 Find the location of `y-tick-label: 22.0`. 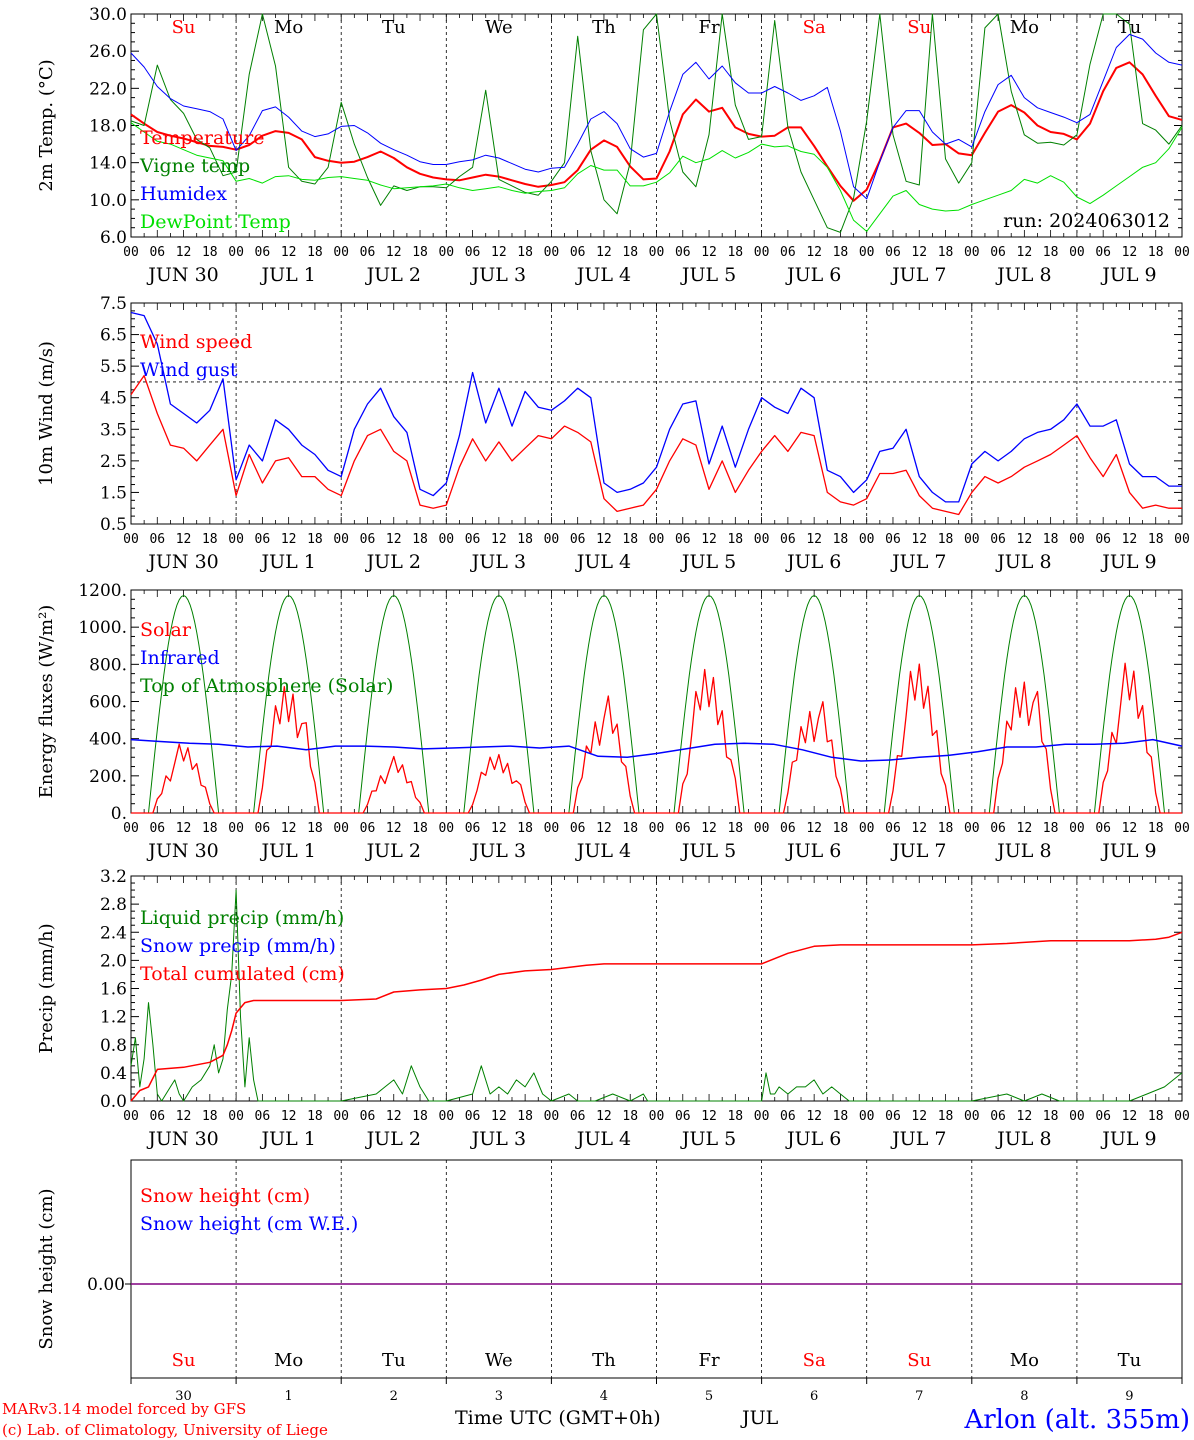

y-tick-label: 22.0 is located at coordinates (108, 89).